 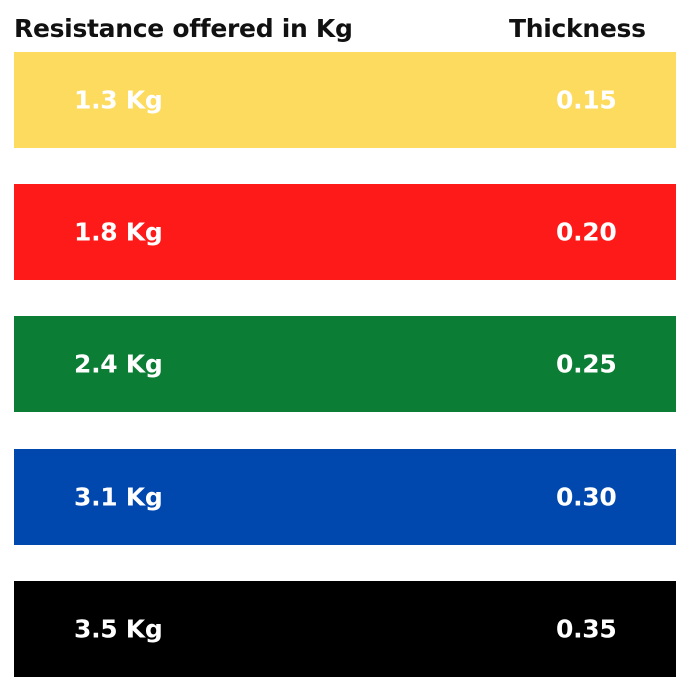 What do you see at coordinates (345, 232) in the screenshot?
I see `band-row-red: 1.8 Kg 0.20` at bounding box center [345, 232].